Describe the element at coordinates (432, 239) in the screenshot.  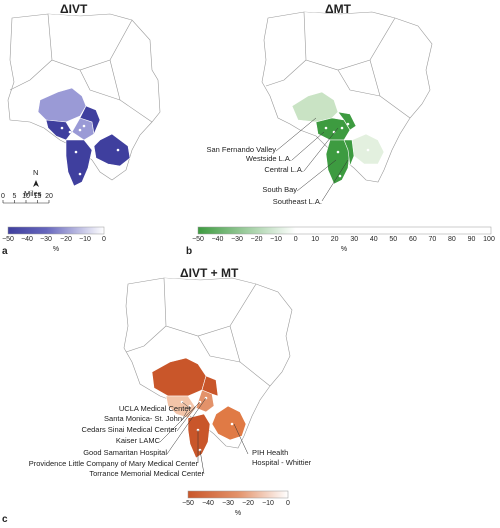
I see `legend-b-tick: 70` at that location.